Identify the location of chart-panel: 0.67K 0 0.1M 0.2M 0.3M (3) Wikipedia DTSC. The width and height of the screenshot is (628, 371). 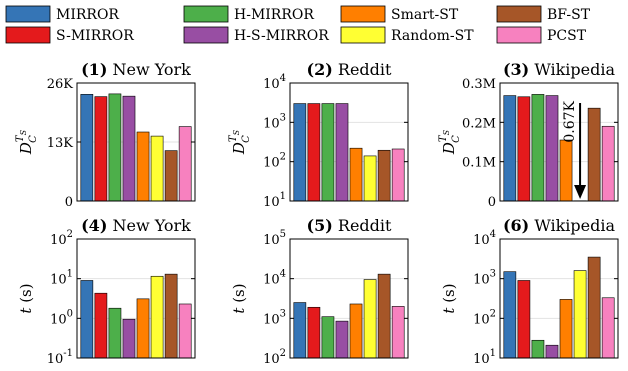
(528, 135).